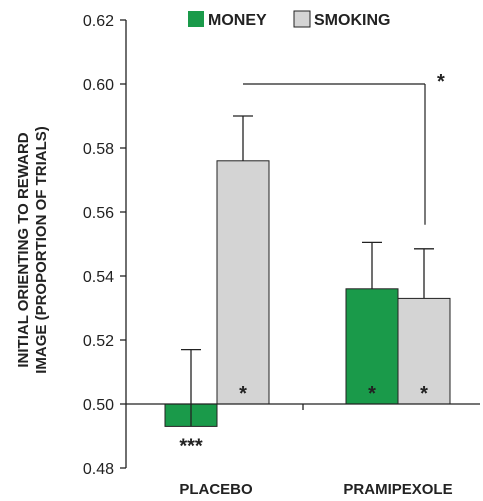 Image resolution: width=483 pixels, height=501 pixels. Describe the element at coordinates (216, 489) in the screenshot. I see `x-category-label: PLACEBO` at that location.